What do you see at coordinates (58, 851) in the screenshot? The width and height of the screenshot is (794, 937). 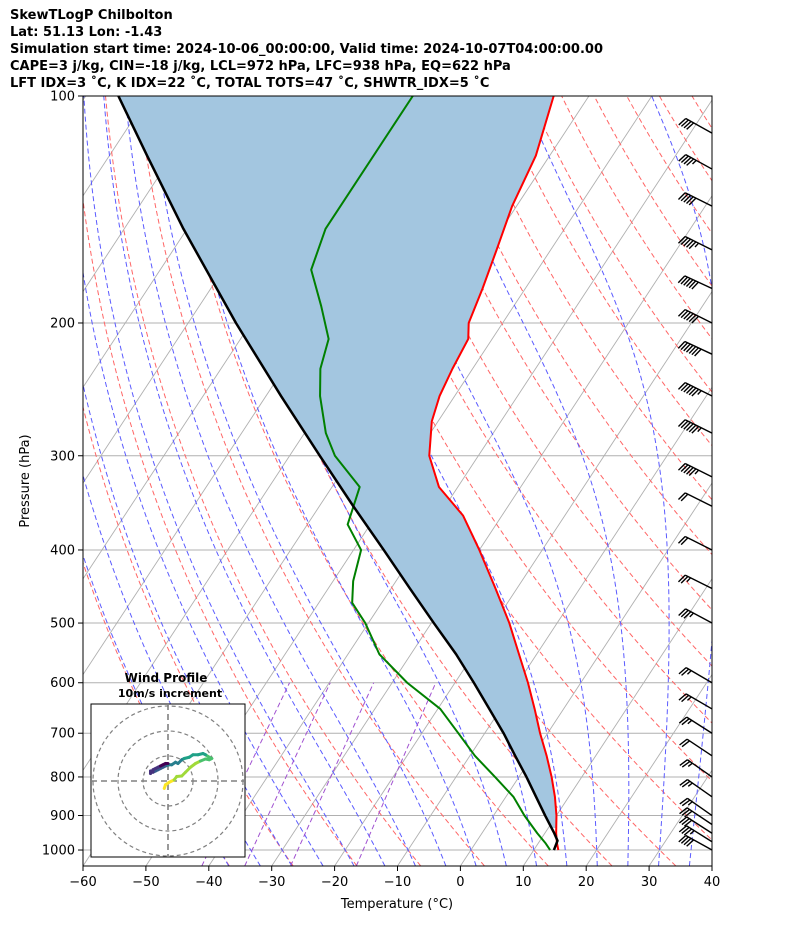 I see `y-tick-label: 1000` at bounding box center [58, 851].